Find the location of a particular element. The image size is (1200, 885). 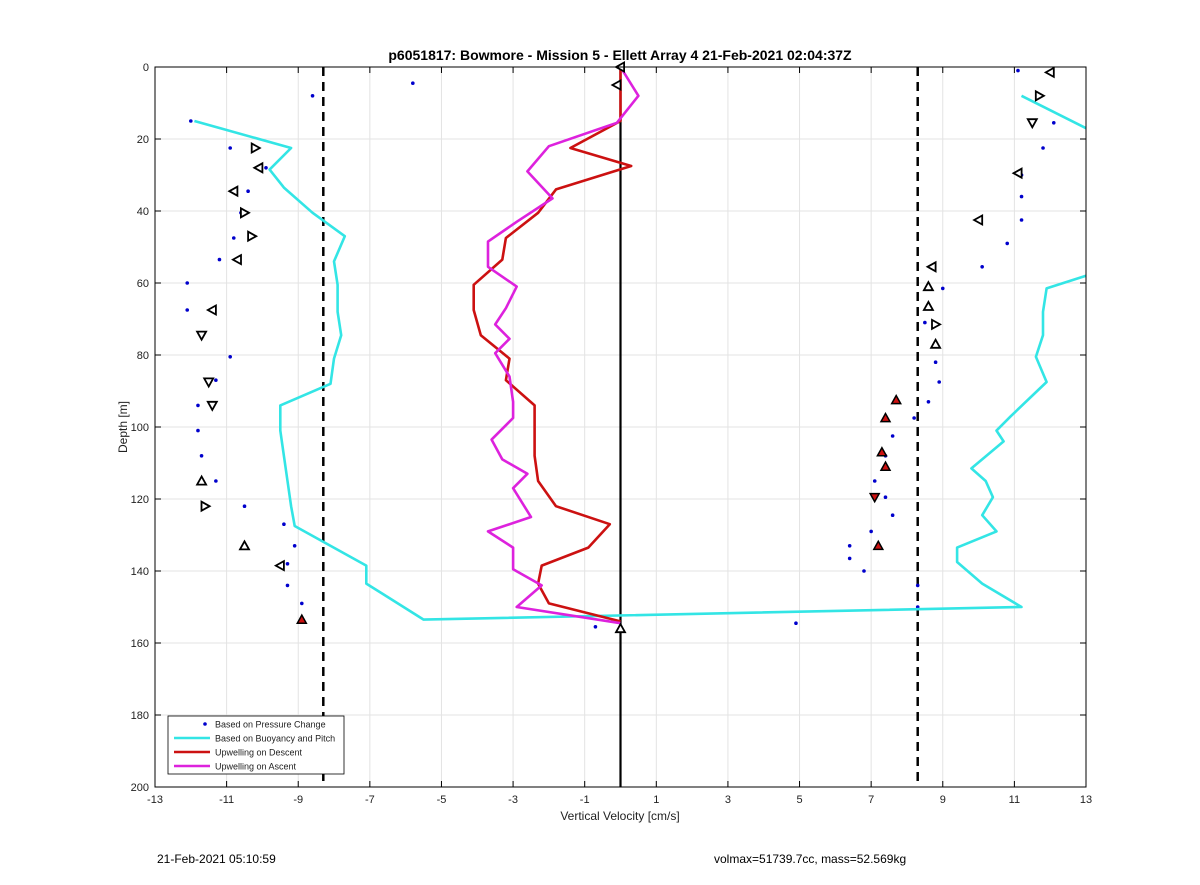

x-tick-label: 9 is located at coordinates (943, 800).